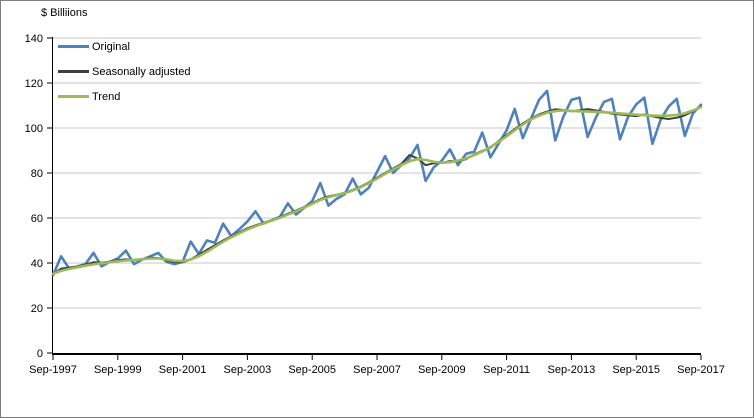 The image size is (754, 418). I want to click on x-tick-label: Sep-2013, so click(572, 370).